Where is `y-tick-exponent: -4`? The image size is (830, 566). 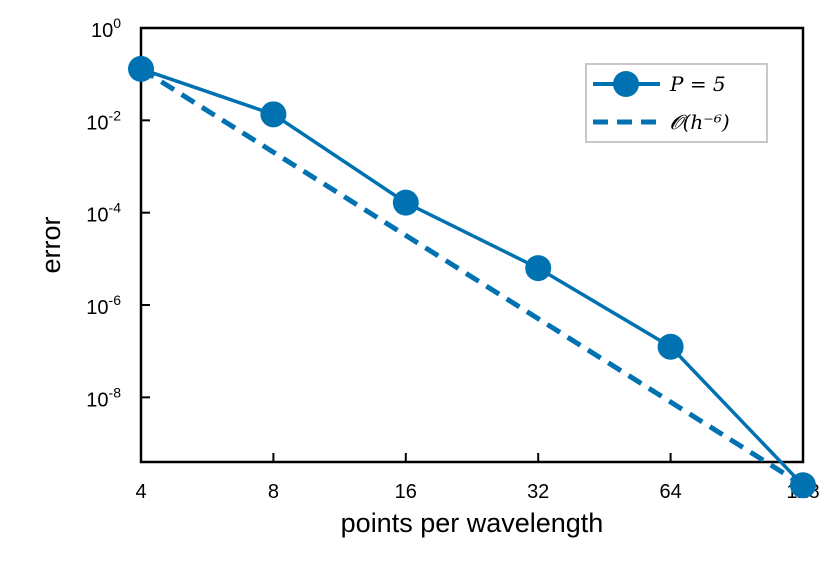
y-tick-exponent: -4 is located at coordinates (115, 208).